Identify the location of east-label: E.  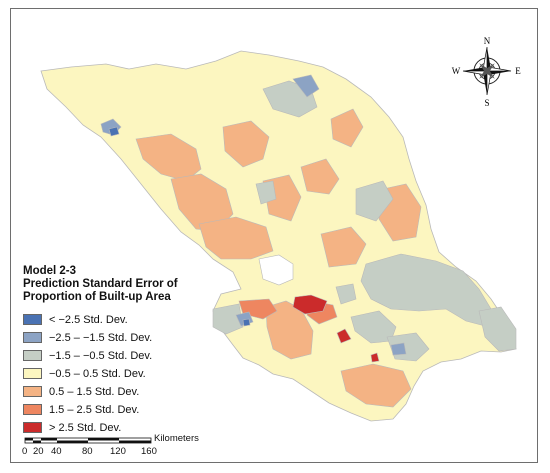
(518, 71).